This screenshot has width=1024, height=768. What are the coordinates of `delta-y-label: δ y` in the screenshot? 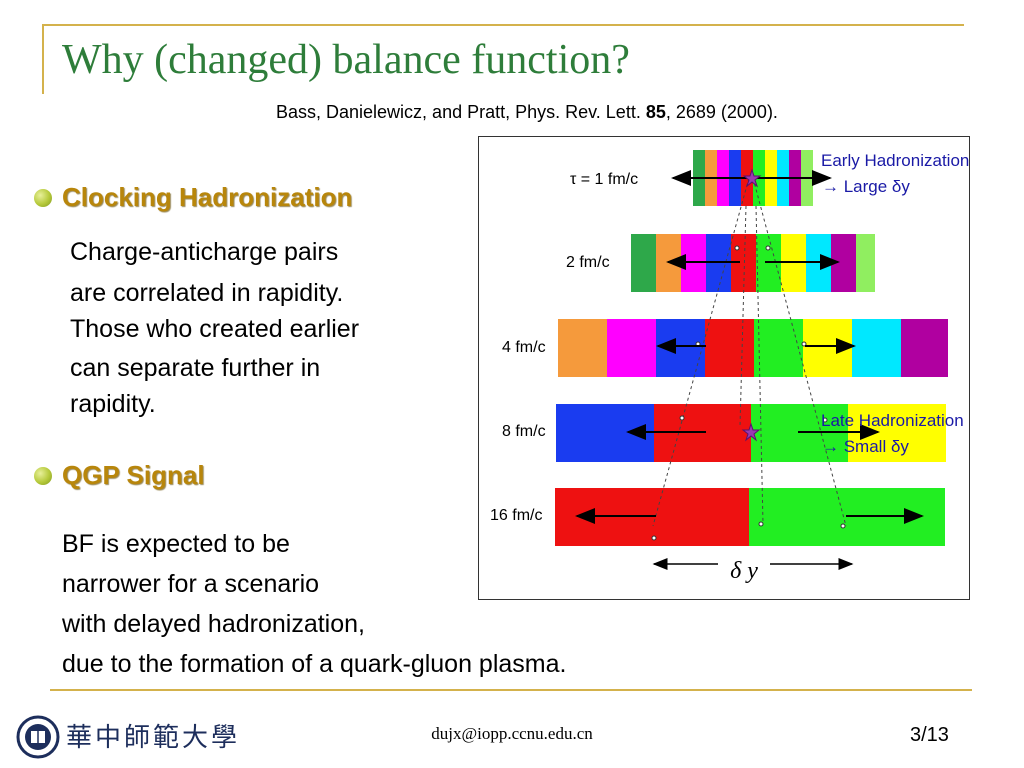 It's located at (744, 571).